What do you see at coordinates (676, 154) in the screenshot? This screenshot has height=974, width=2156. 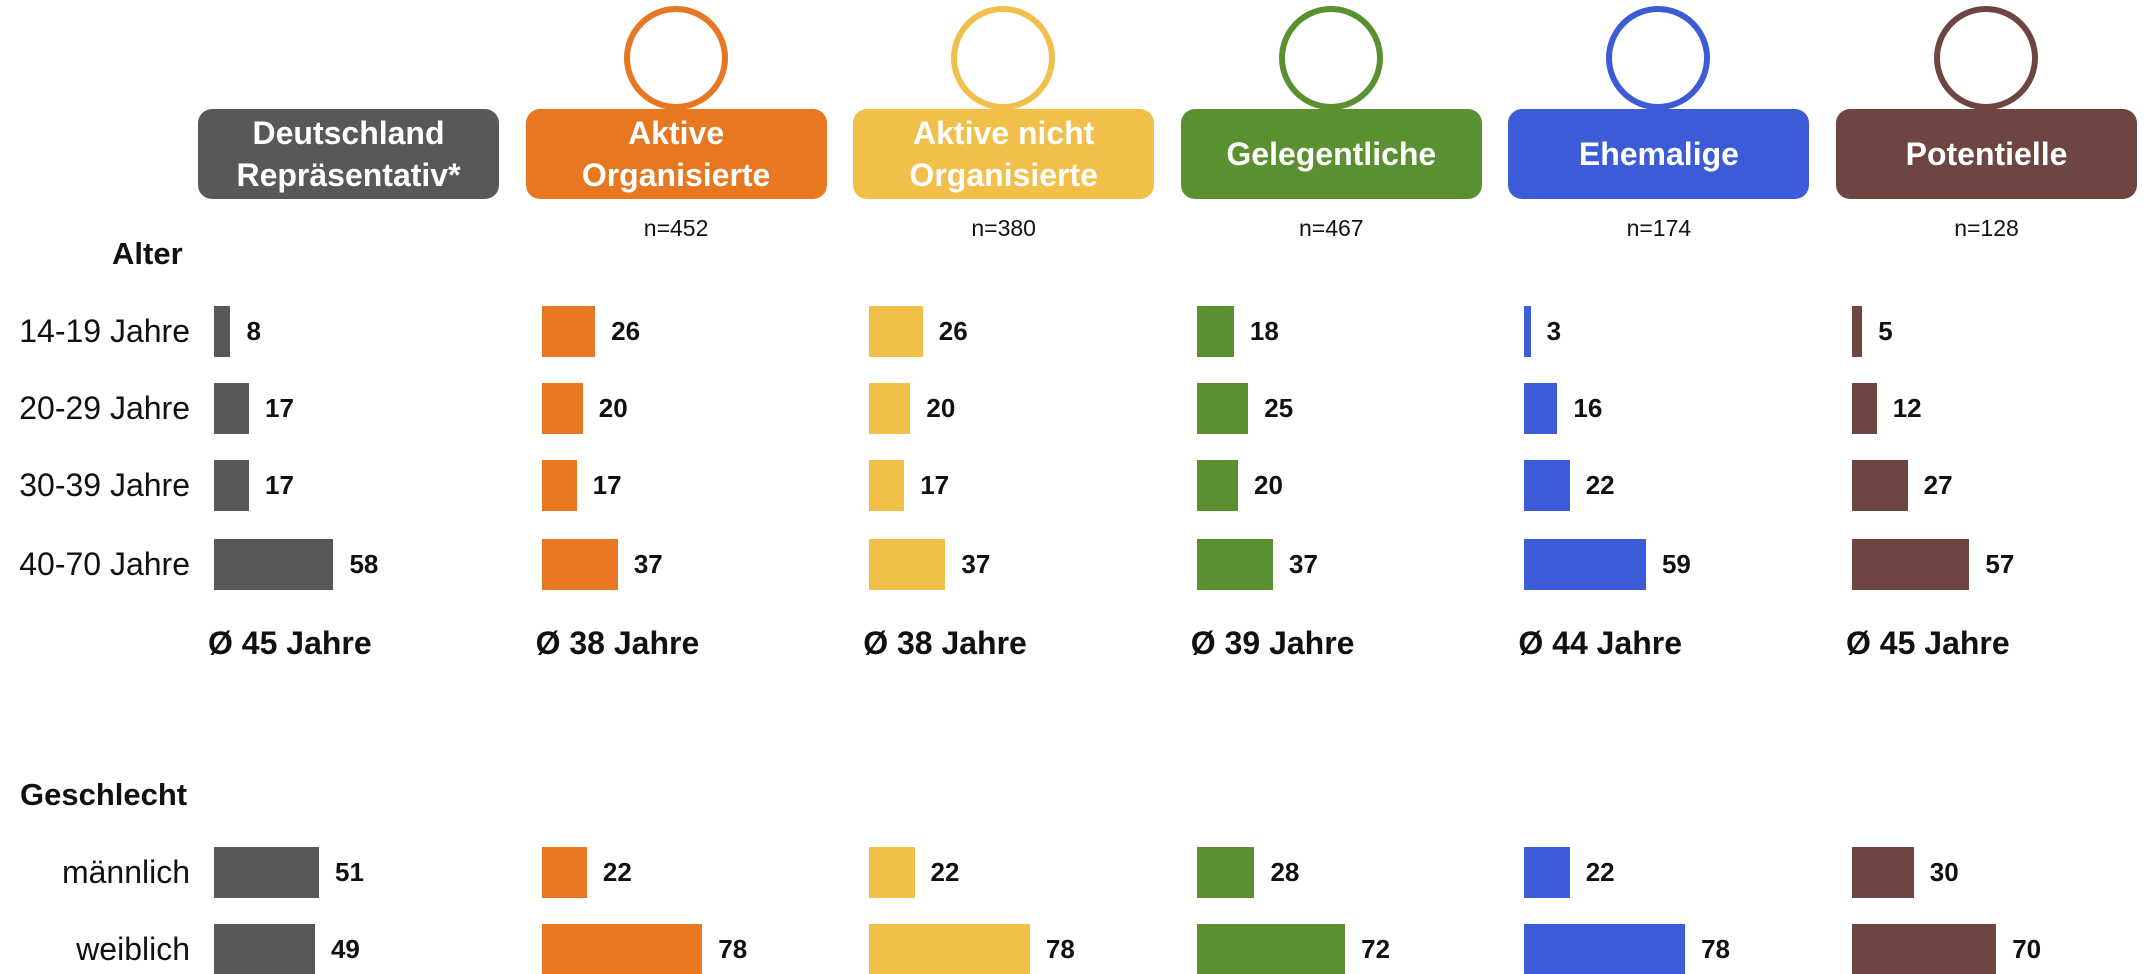 I see `group-header: Aktive Organisierte` at bounding box center [676, 154].